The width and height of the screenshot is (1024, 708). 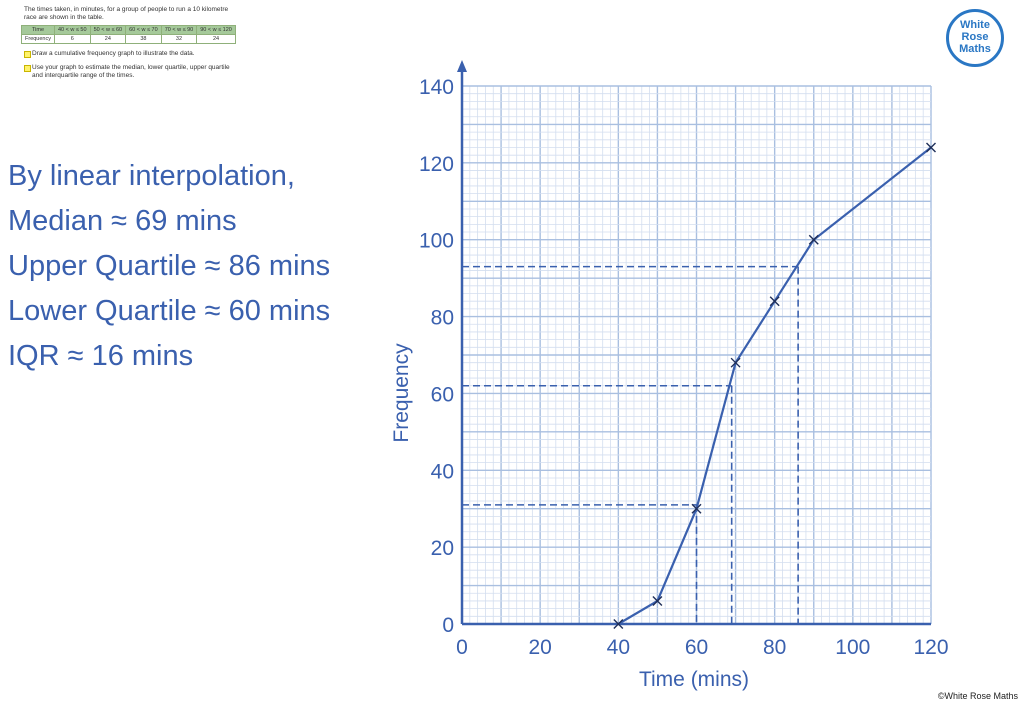 I want to click on results-line: Lower Quartile ≈ 60 mins, so click(x=169, y=311).